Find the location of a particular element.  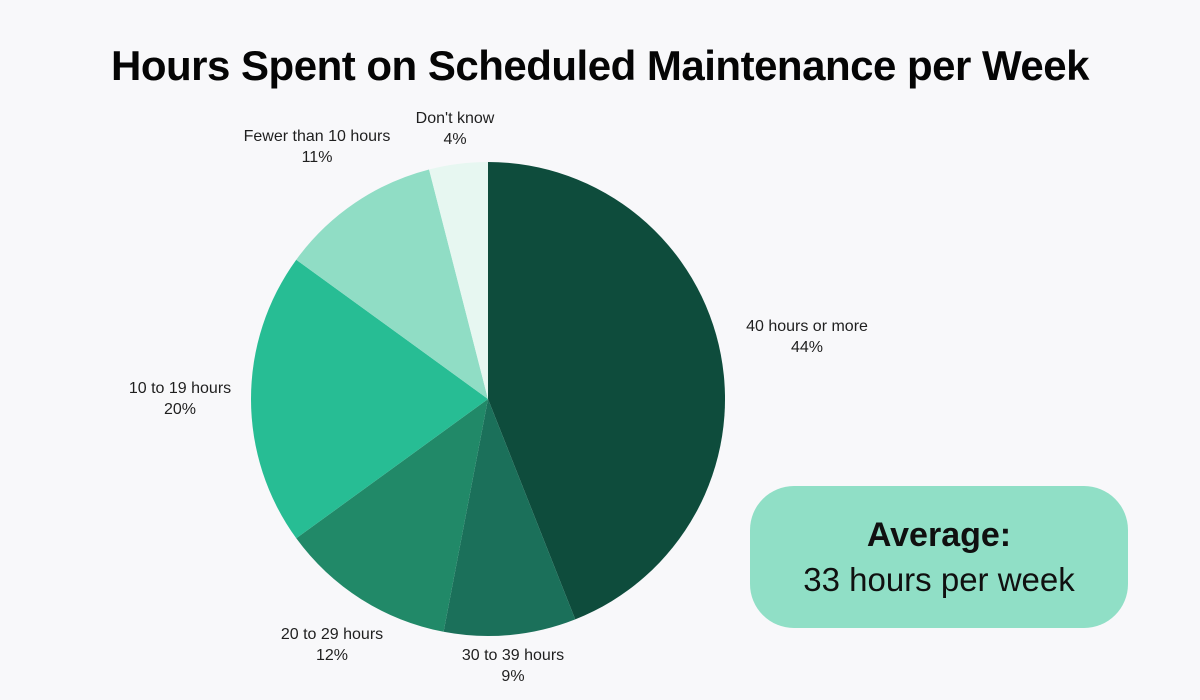

average-badge-value: 33 hours per week is located at coordinates (939, 579).